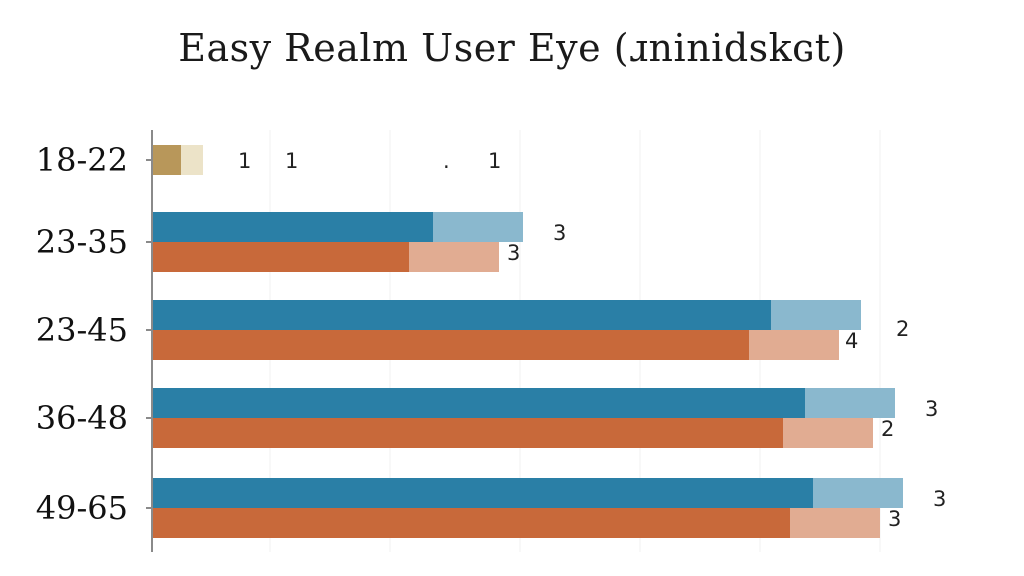 The height and width of the screenshot is (576, 1024). What do you see at coordinates (82, 418) in the screenshot?
I see `category-label: 36-48` at bounding box center [82, 418].